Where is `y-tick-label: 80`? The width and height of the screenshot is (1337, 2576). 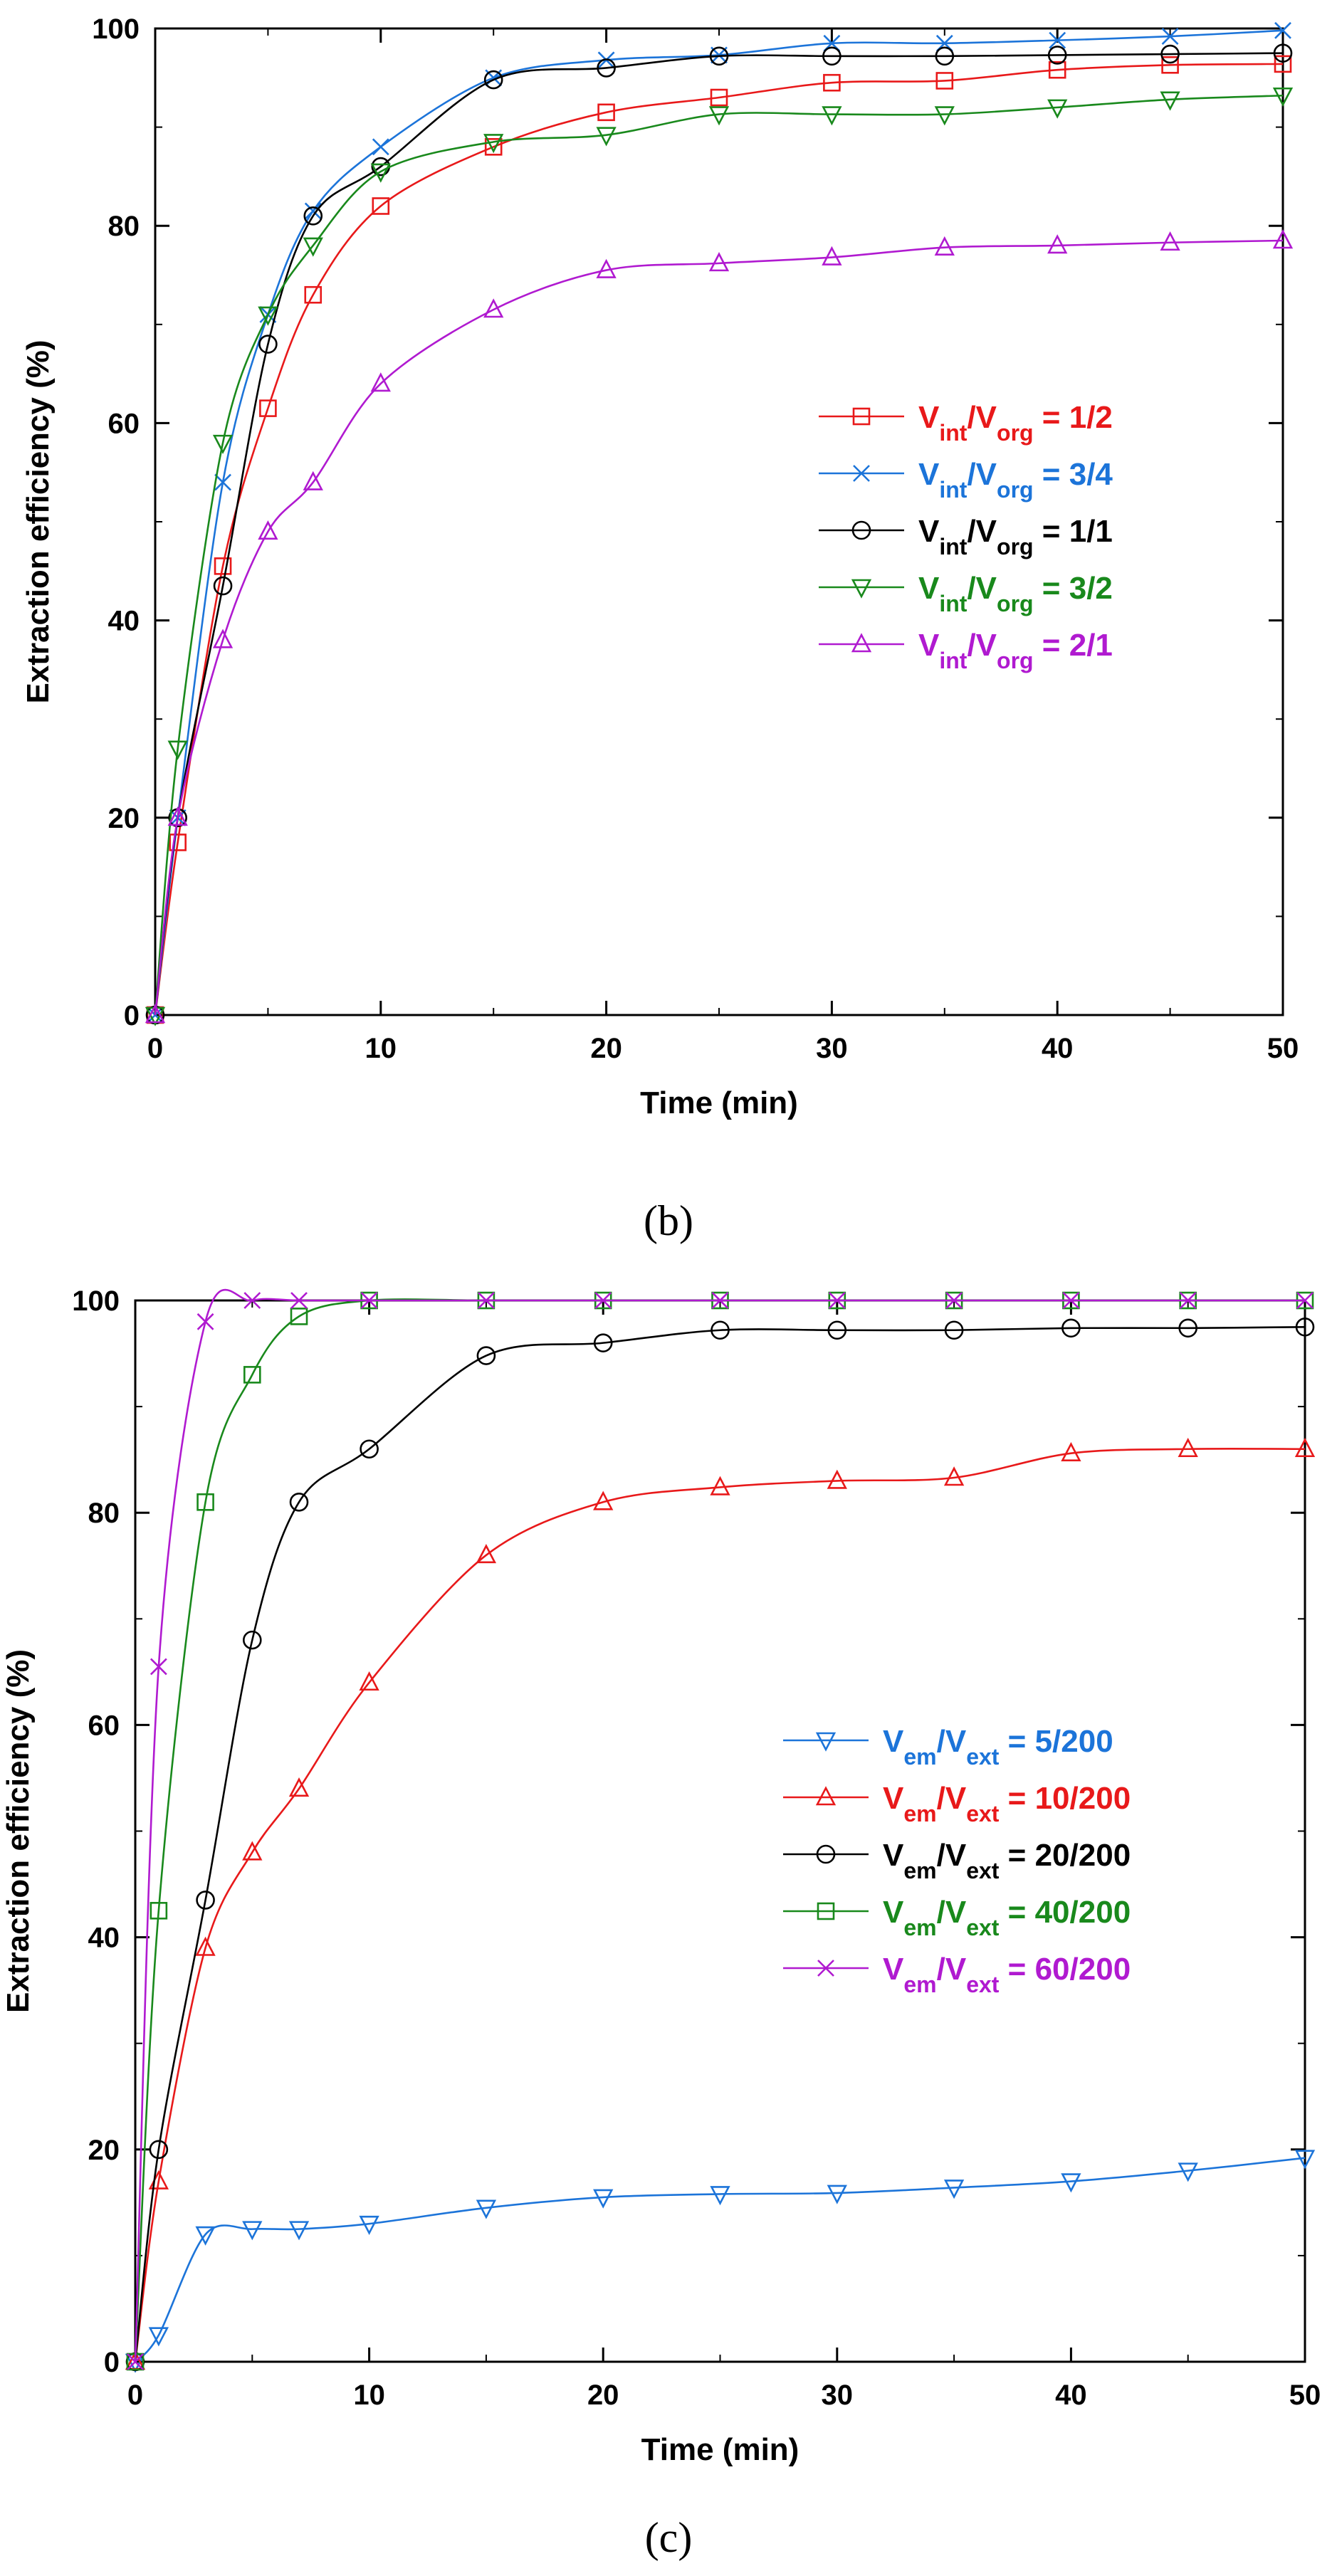
y-tick-label: 80 is located at coordinates (124, 226).